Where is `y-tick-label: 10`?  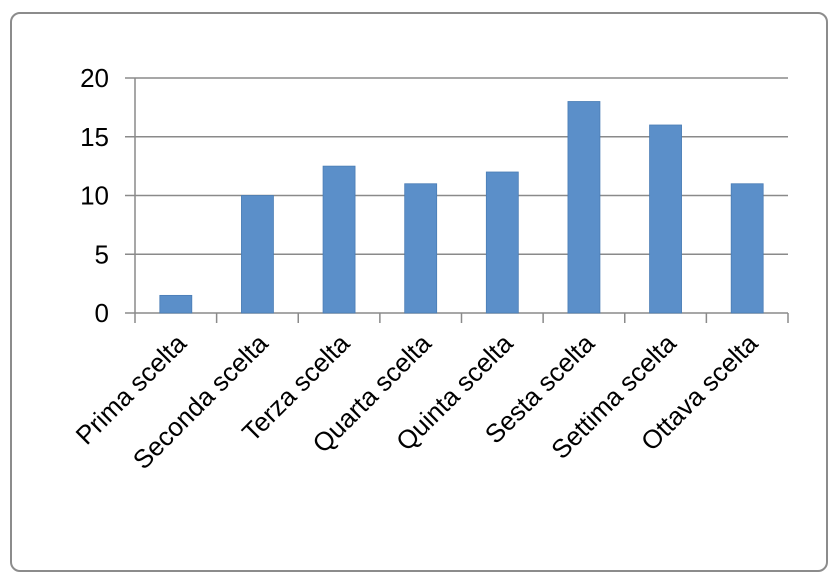 y-tick-label: 10 is located at coordinates (94, 196).